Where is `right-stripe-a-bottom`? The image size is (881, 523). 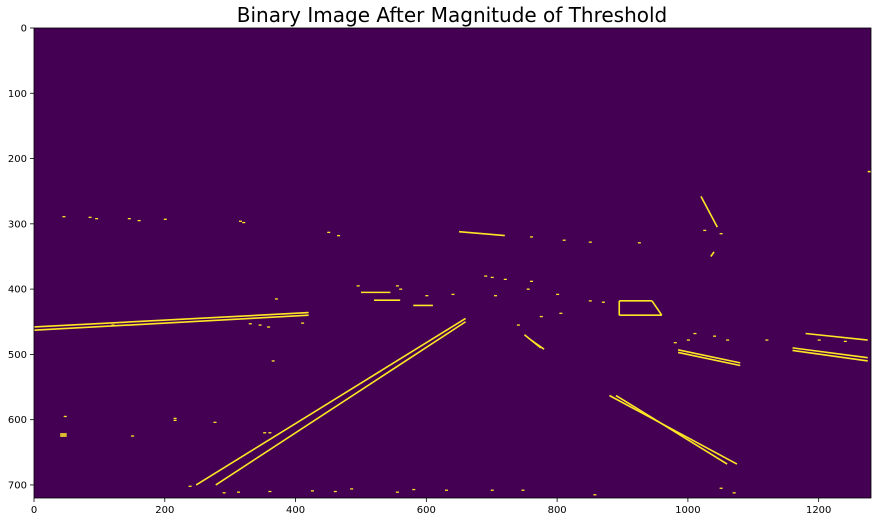 right-stripe-a-bottom is located at coordinates (709, 359).